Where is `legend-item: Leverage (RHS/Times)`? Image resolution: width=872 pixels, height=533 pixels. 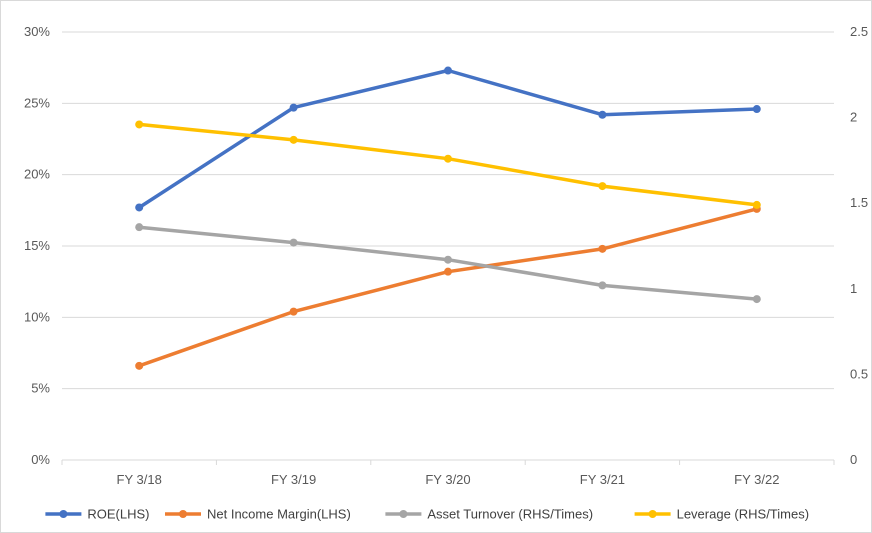
legend-item: Leverage (RHS/Times) is located at coordinates (721, 514).